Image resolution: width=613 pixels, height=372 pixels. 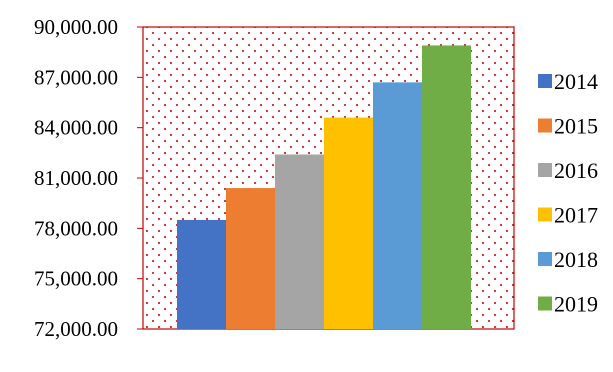 I want to click on y-tick-label: 90,000.00, so click(x=76, y=27).